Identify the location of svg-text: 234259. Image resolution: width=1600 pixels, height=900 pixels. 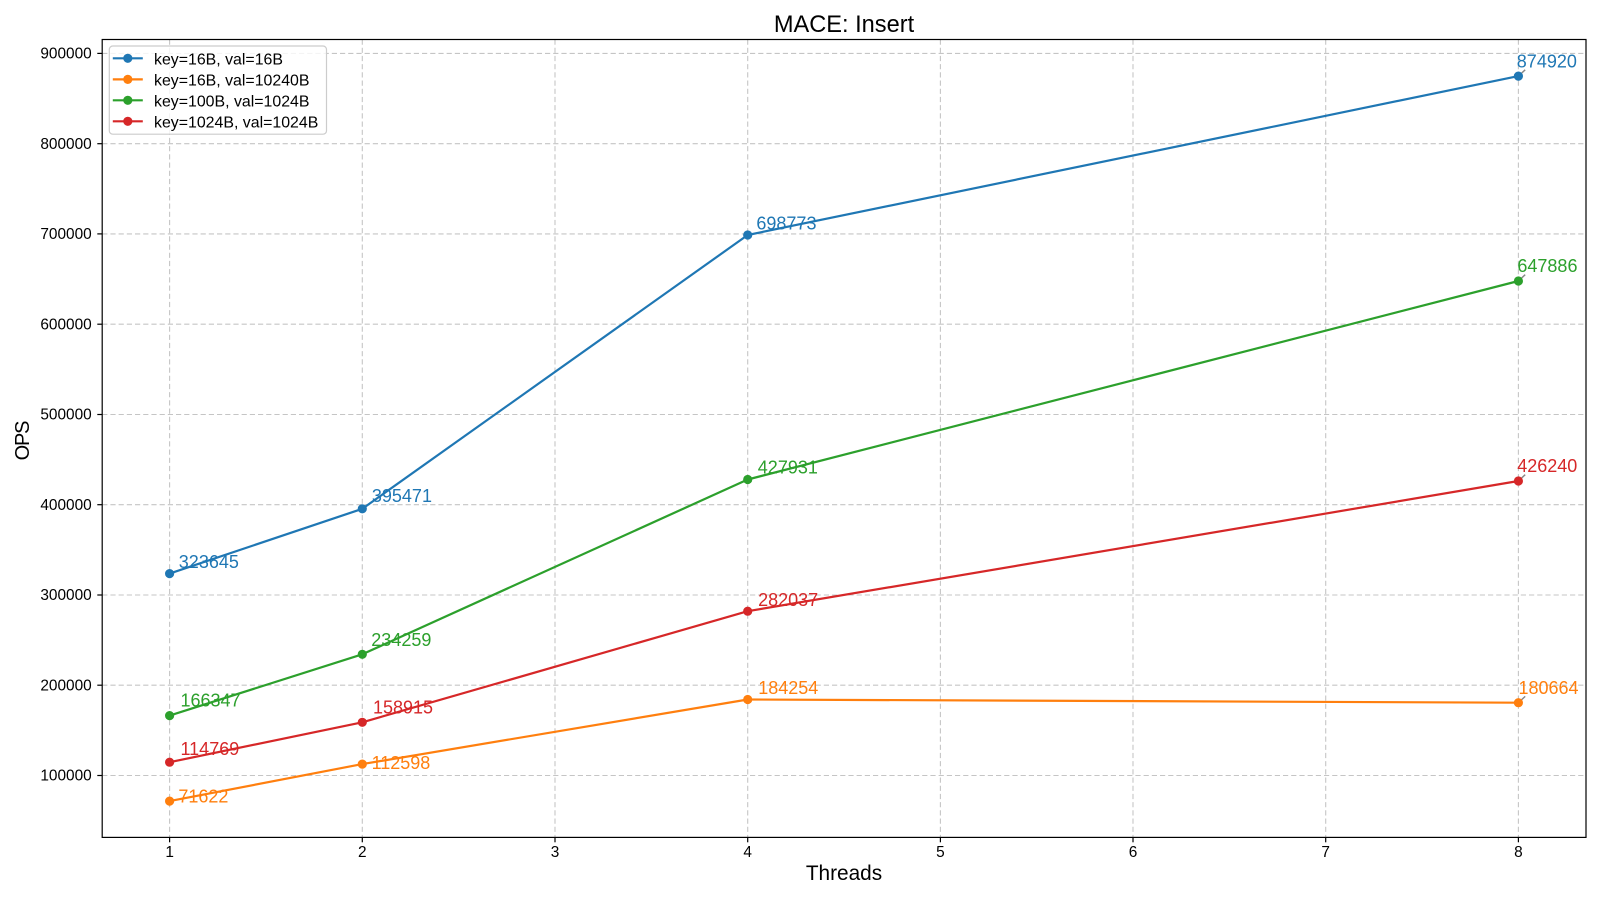
(401, 640).